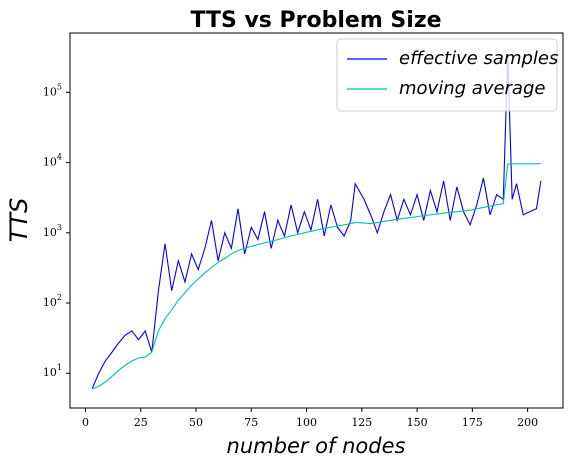 This screenshot has width=575, height=469. Describe the element at coordinates (361, 422) in the screenshot. I see `x-tick-label: 125` at that location.